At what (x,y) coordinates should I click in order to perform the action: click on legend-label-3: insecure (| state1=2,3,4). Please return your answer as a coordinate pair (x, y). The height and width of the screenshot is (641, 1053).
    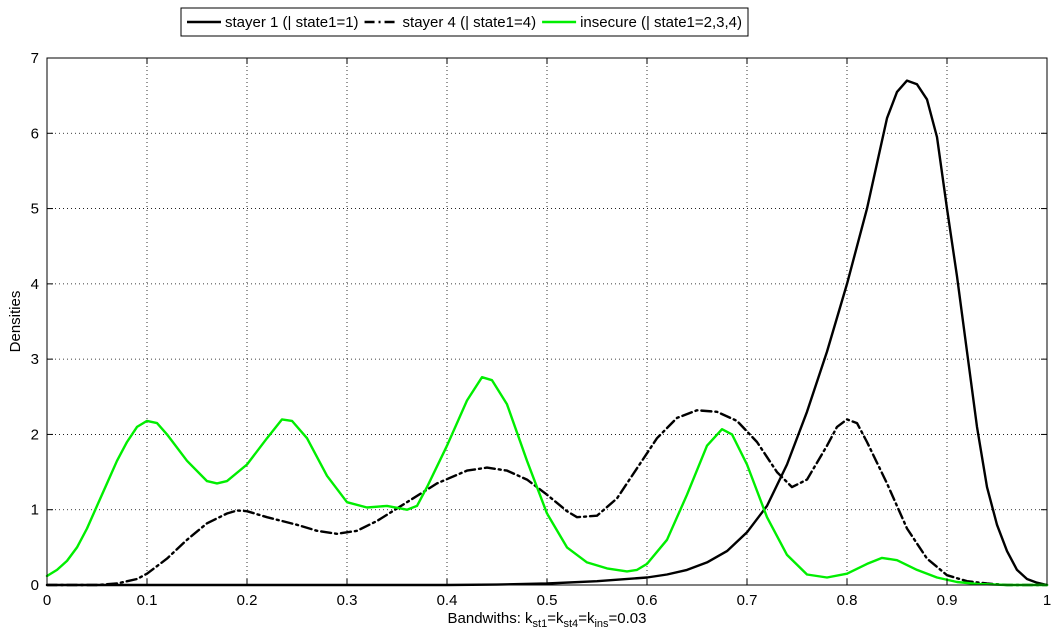
    Looking at the image, I should click on (661, 22).